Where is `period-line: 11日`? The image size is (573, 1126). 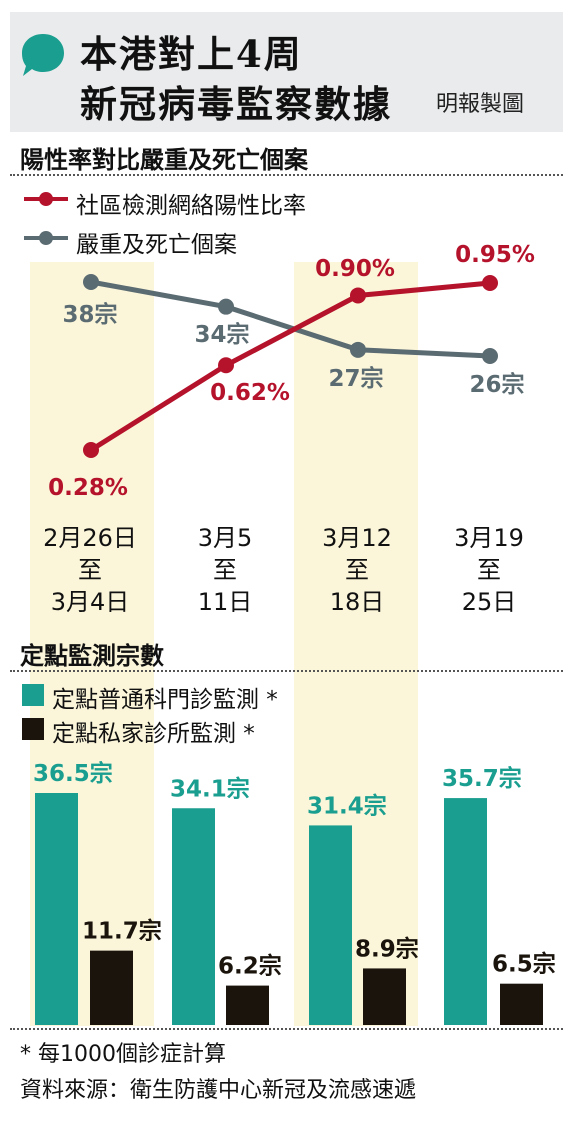 period-line: 11日 is located at coordinates (225, 602).